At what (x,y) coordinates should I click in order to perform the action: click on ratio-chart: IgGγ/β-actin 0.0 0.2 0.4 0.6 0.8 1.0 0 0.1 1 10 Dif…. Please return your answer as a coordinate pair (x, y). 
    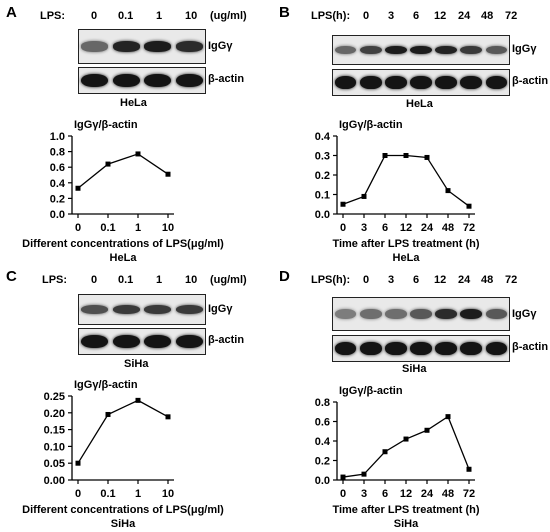
    Looking at the image, I should click on (123, 191).